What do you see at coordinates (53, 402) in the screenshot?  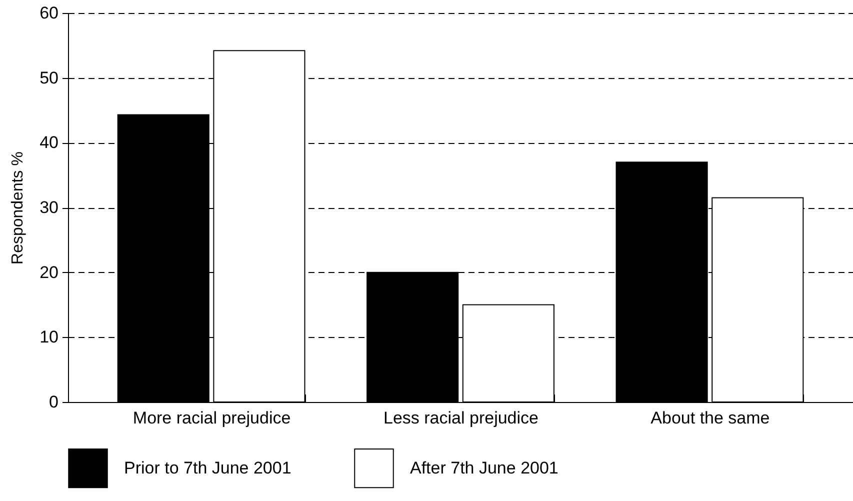 I see `y-tick-label: 0` at bounding box center [53, 402].